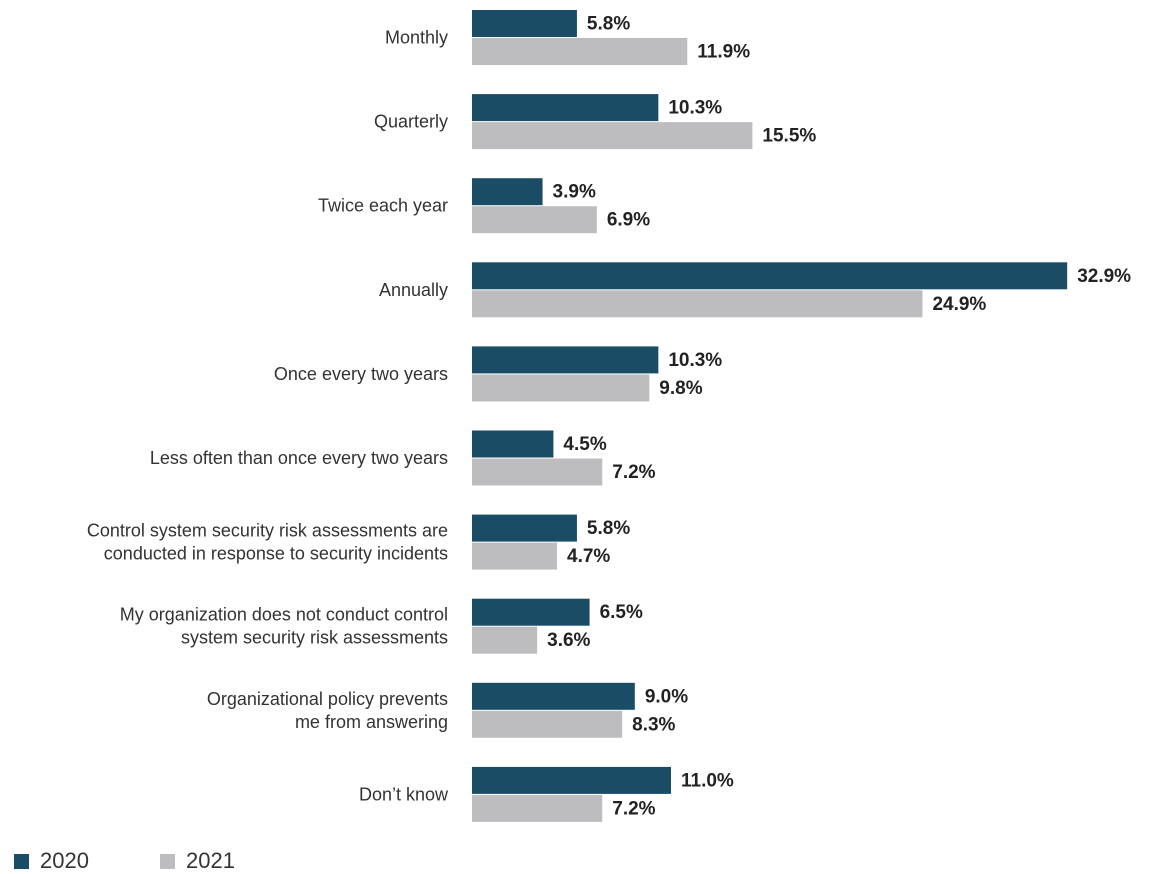  Describe the element at coordinates (574, 192) in the screenshot. I see `value-label-2020-twice-each-year: 3.9%` at that location.